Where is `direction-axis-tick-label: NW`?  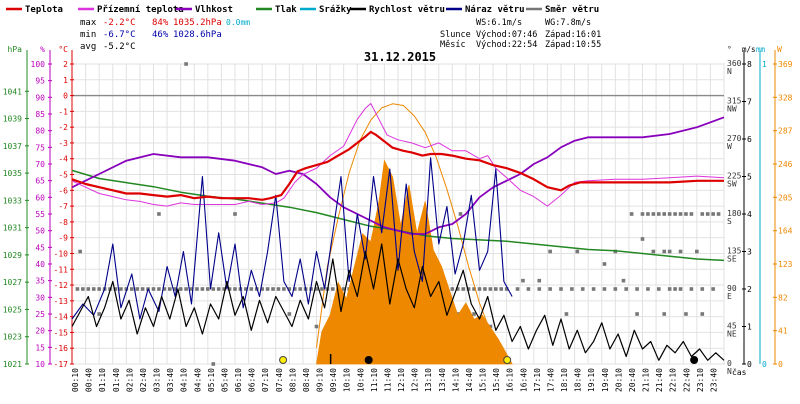 direction-axis-tick-label: NW is located at coordinates (732, 109).